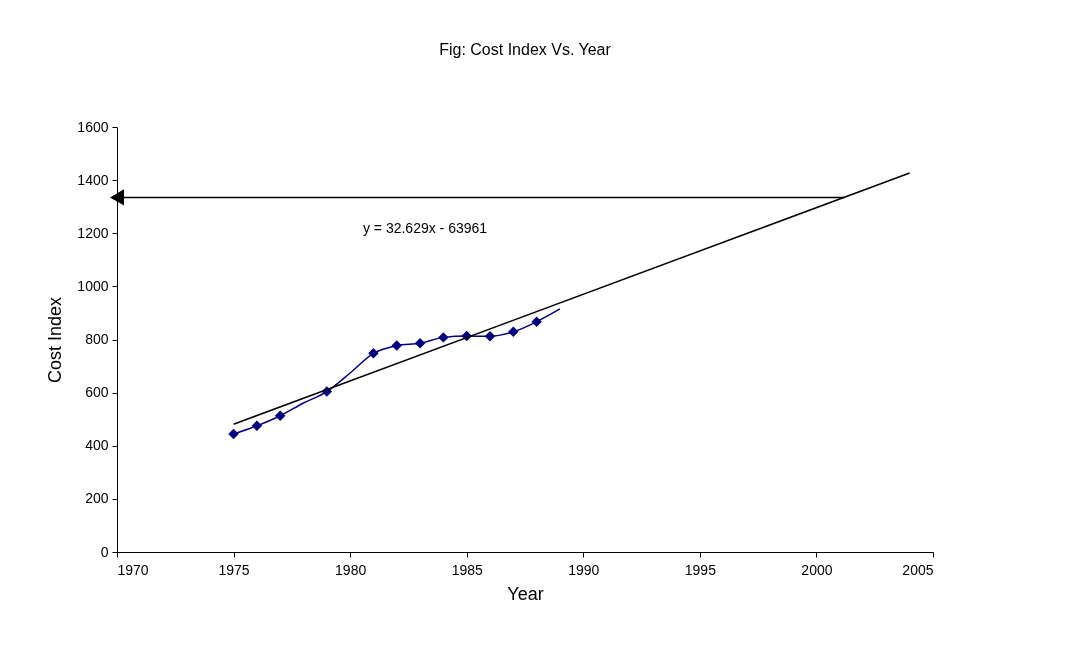 This screenshot has width=1065, height=648. Describe the element at coordinates (817, 569) in the screenshot. I see `x-tick-label: 2000` at that location.